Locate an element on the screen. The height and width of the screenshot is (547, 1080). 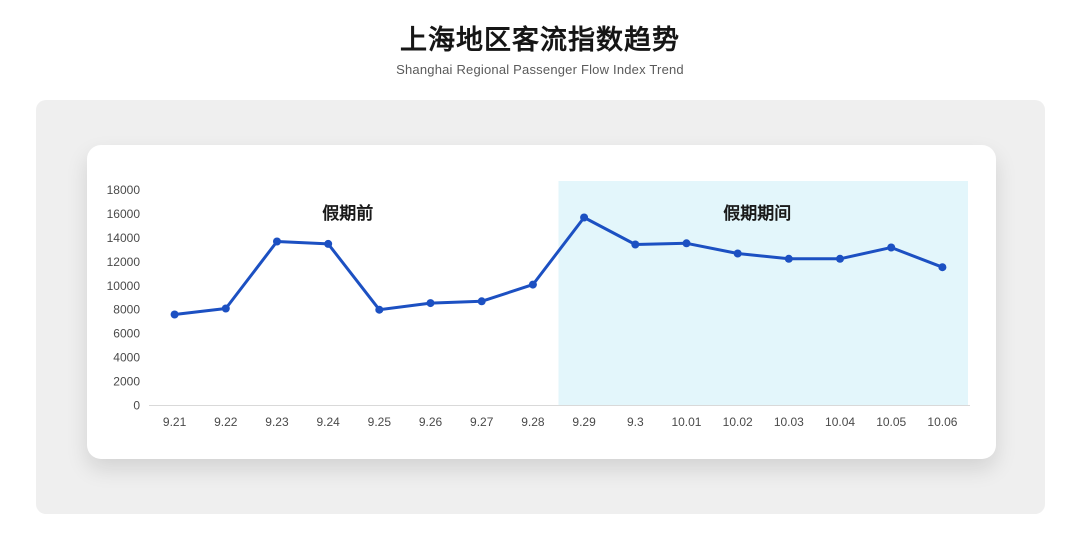
x-axis-tick-label: 9.28 is located at coordinates (533, 422).